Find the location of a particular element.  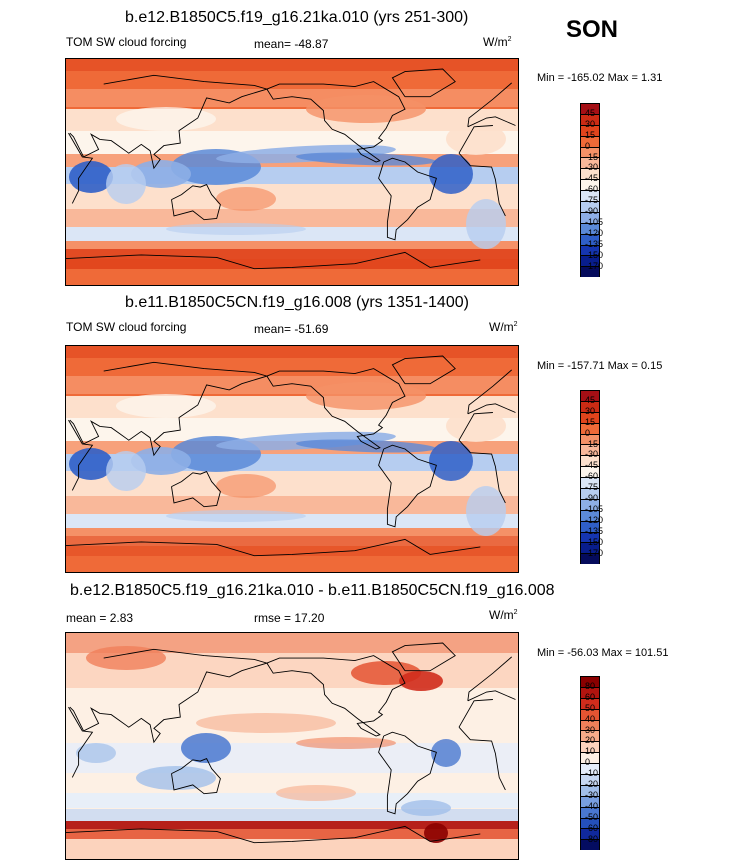

panel-2-minmax: Min = -157.71 Max = 0.15 is located at coordinates (600, 366).